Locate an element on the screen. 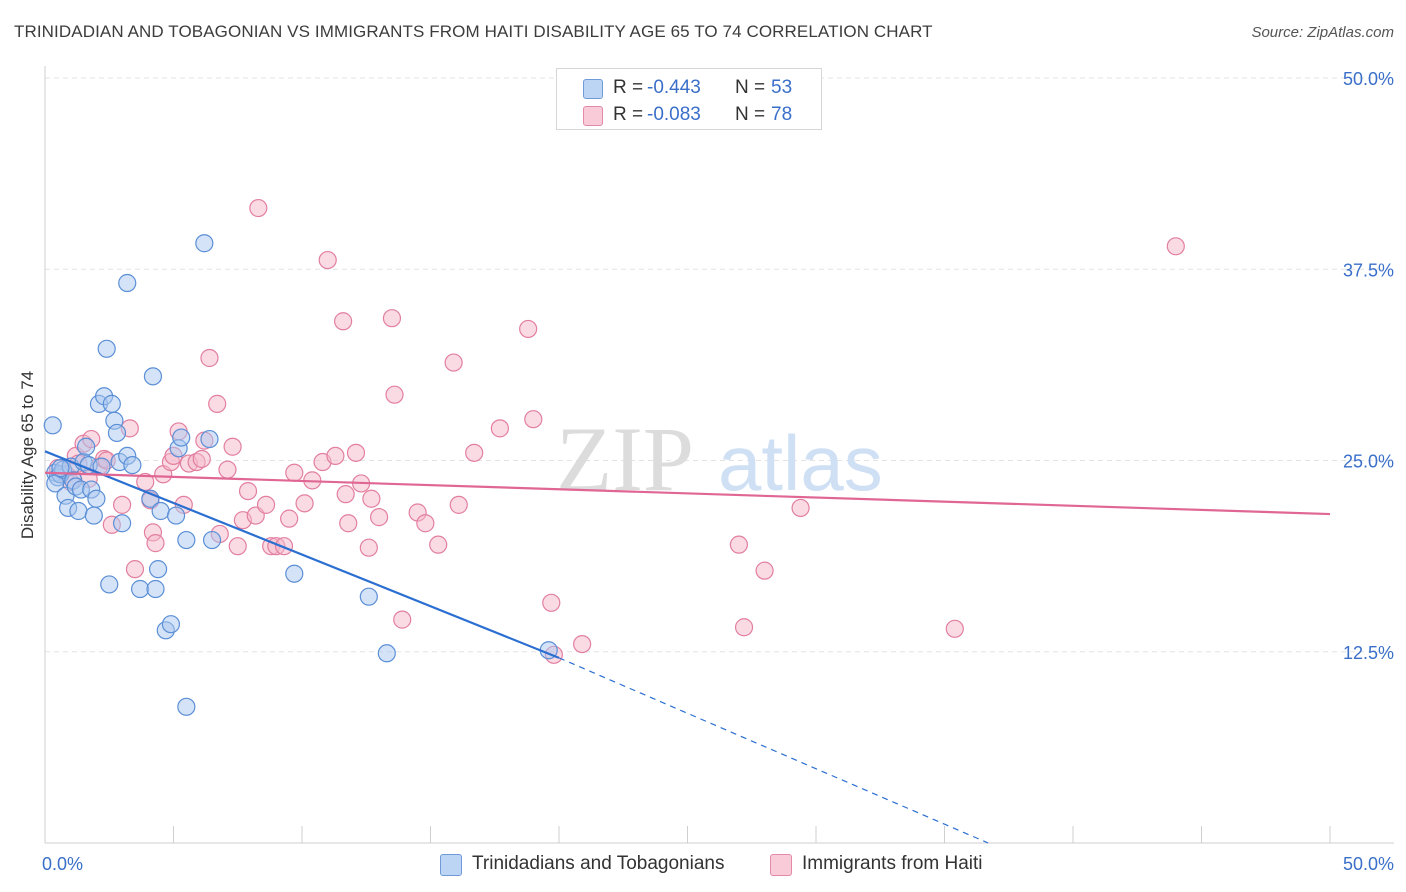 The height and width of the screenshot is (892, 1406). watermark: ZIP atlas is located at coordinates (719, 459).